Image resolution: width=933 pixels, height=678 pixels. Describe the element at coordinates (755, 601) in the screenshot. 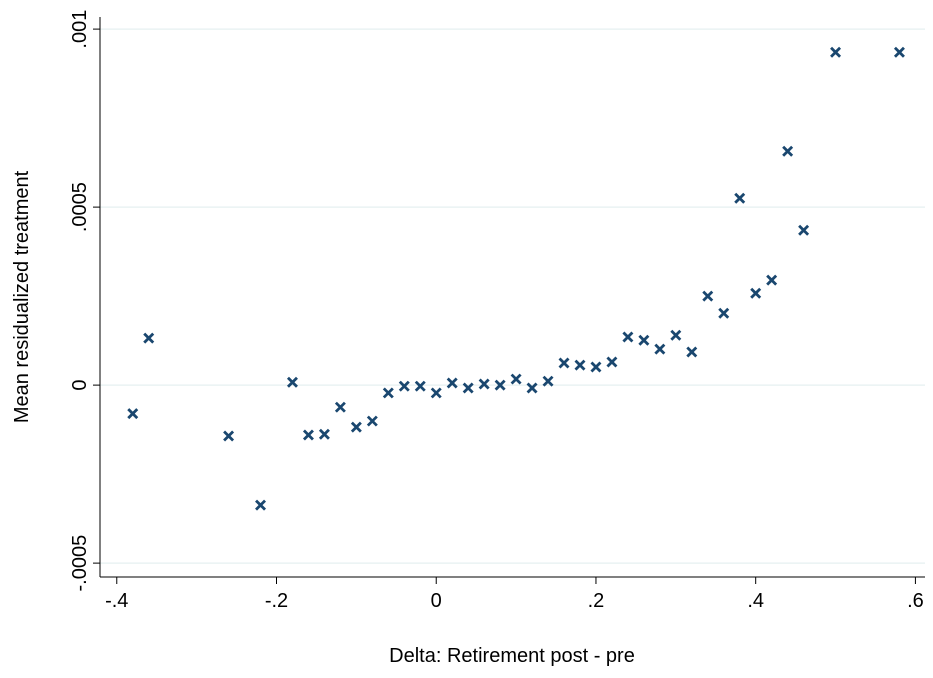

I see `x-tick-label: .4` at that location.